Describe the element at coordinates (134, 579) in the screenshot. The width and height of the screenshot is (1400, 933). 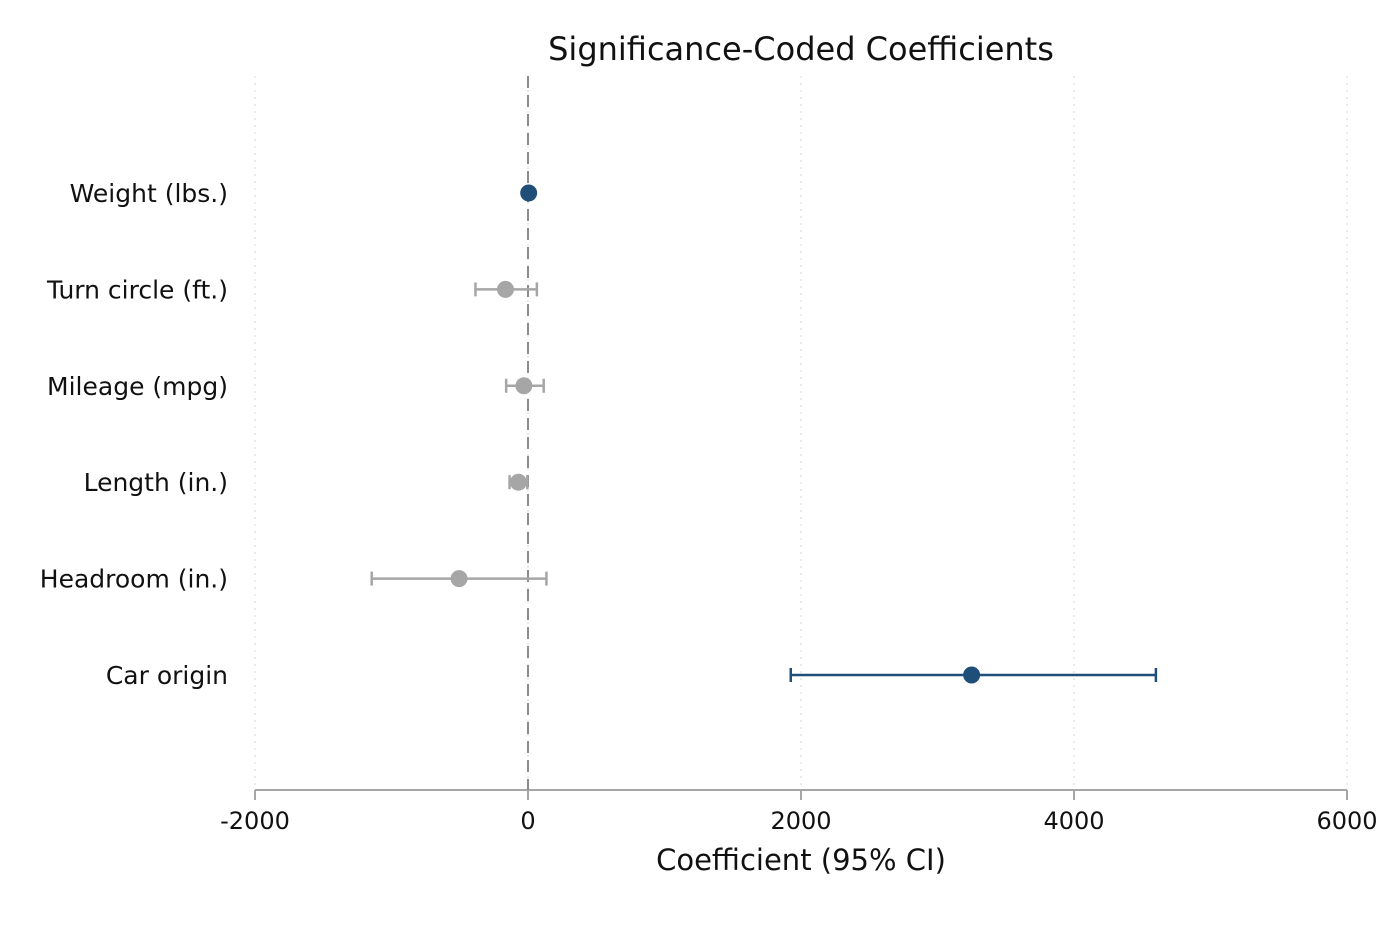
I see `y-tick-label: Headroom (in.)` at that location.